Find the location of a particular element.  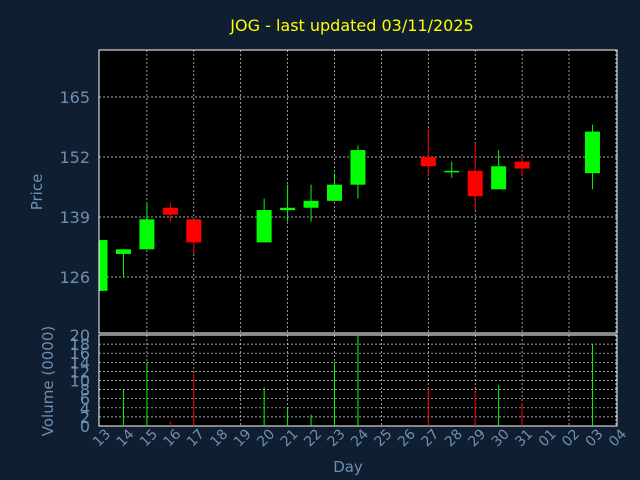

volume-tick-label: 18 is located at coordinates (80, 344).